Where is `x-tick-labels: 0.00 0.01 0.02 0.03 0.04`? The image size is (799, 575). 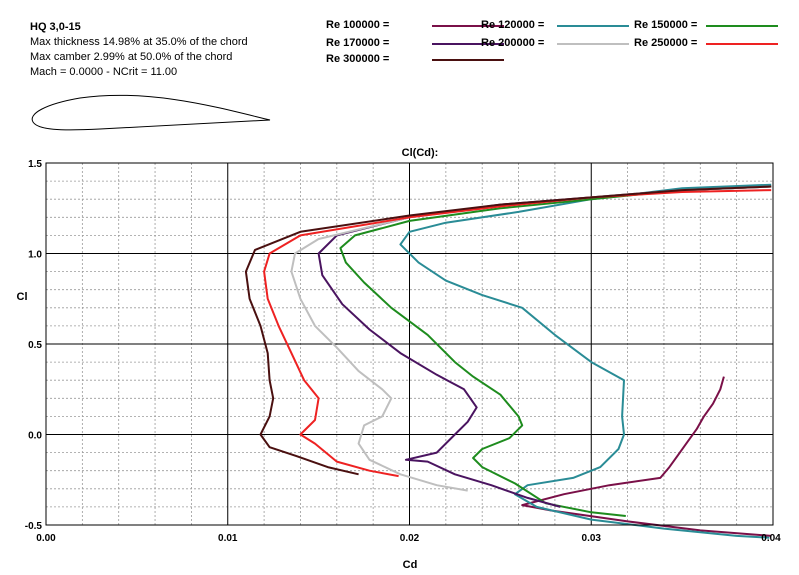 x-tick-labels: 0.00 0.01 0.02 0.03 0.04 is located at coordinates (408, 538).